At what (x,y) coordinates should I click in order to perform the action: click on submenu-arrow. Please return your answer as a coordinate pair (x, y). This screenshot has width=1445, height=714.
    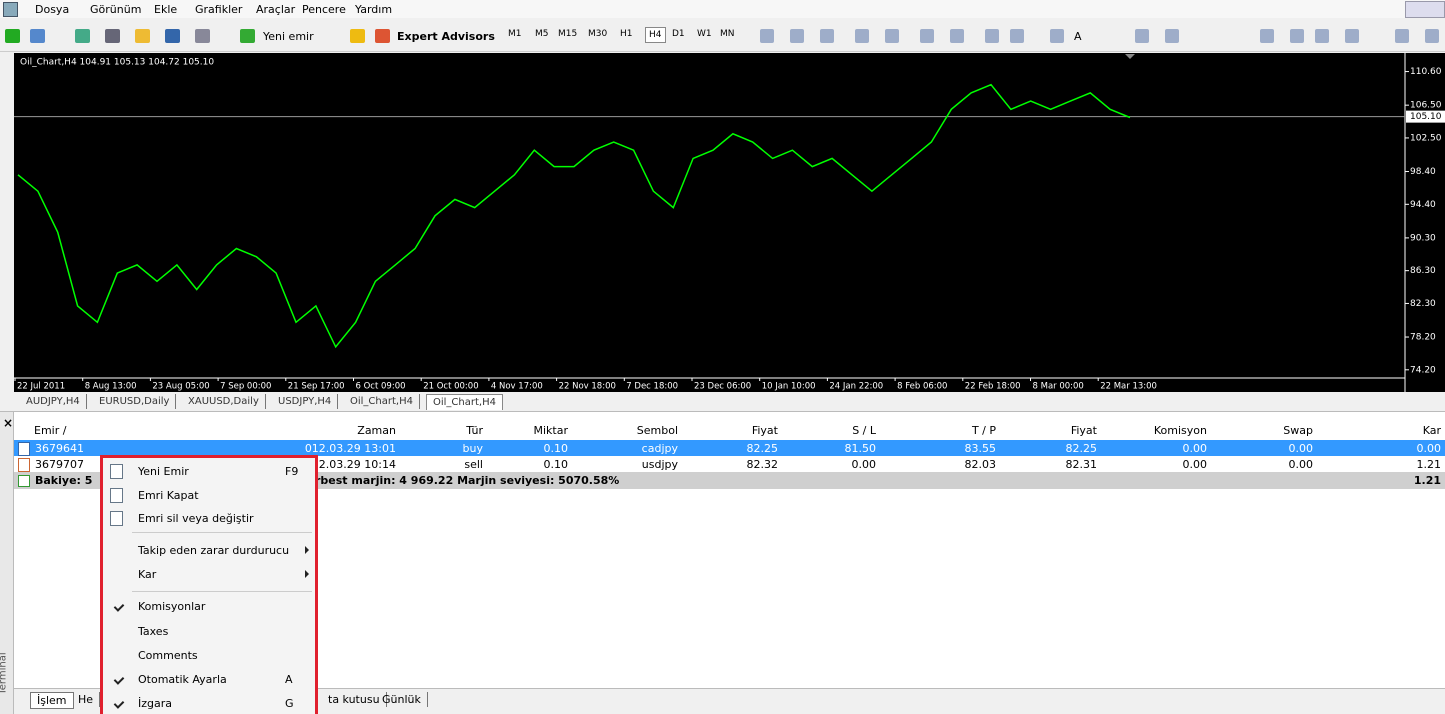
    Looking at the image, I should click on (307, 574).